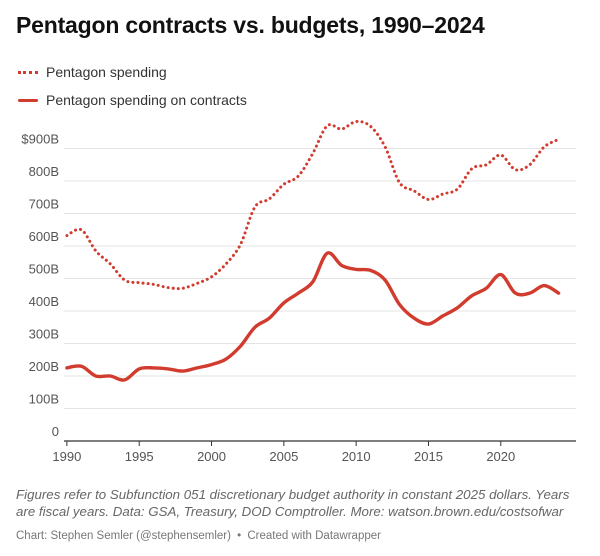 The image size is (600, 556). What do you see at coordinates (211, 456) in the screenshot?
I see `x-tick-label: 2000` at bounding box center [211, 456].